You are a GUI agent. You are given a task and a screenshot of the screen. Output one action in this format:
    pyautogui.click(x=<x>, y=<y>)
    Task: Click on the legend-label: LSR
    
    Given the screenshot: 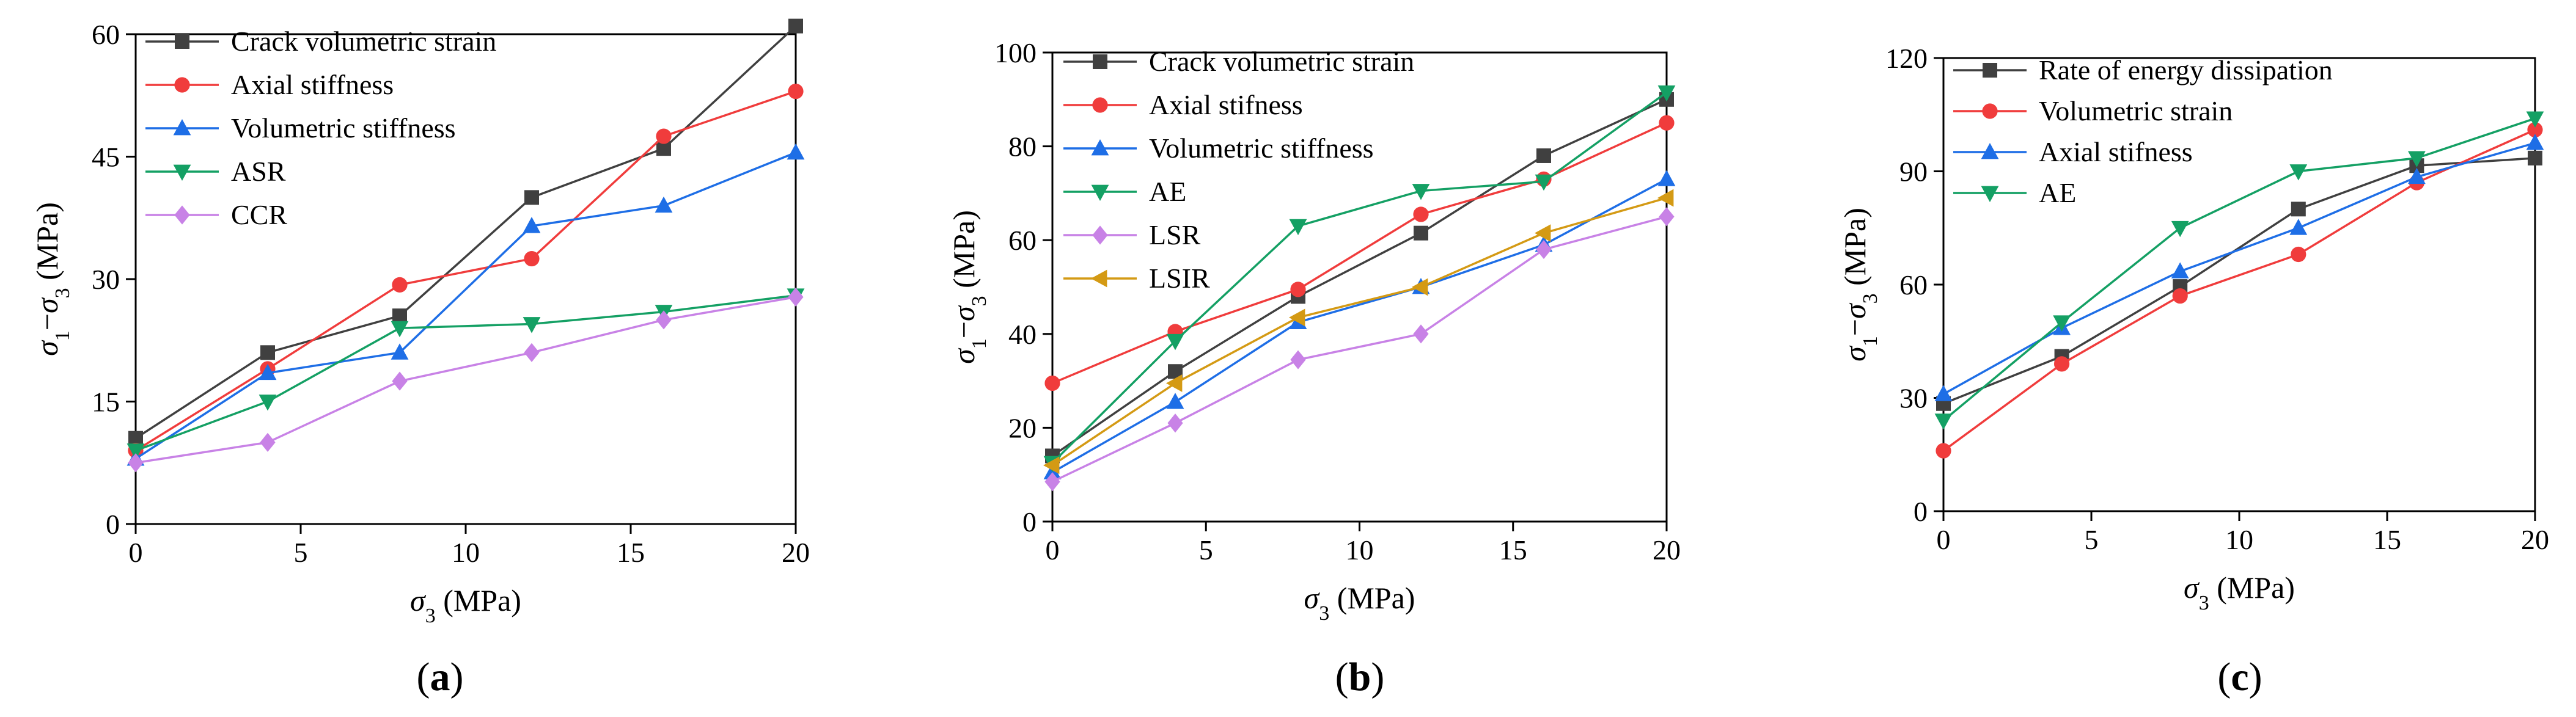 What is the action you would take?
    pyautogui.click(x=1175, y=234)
    